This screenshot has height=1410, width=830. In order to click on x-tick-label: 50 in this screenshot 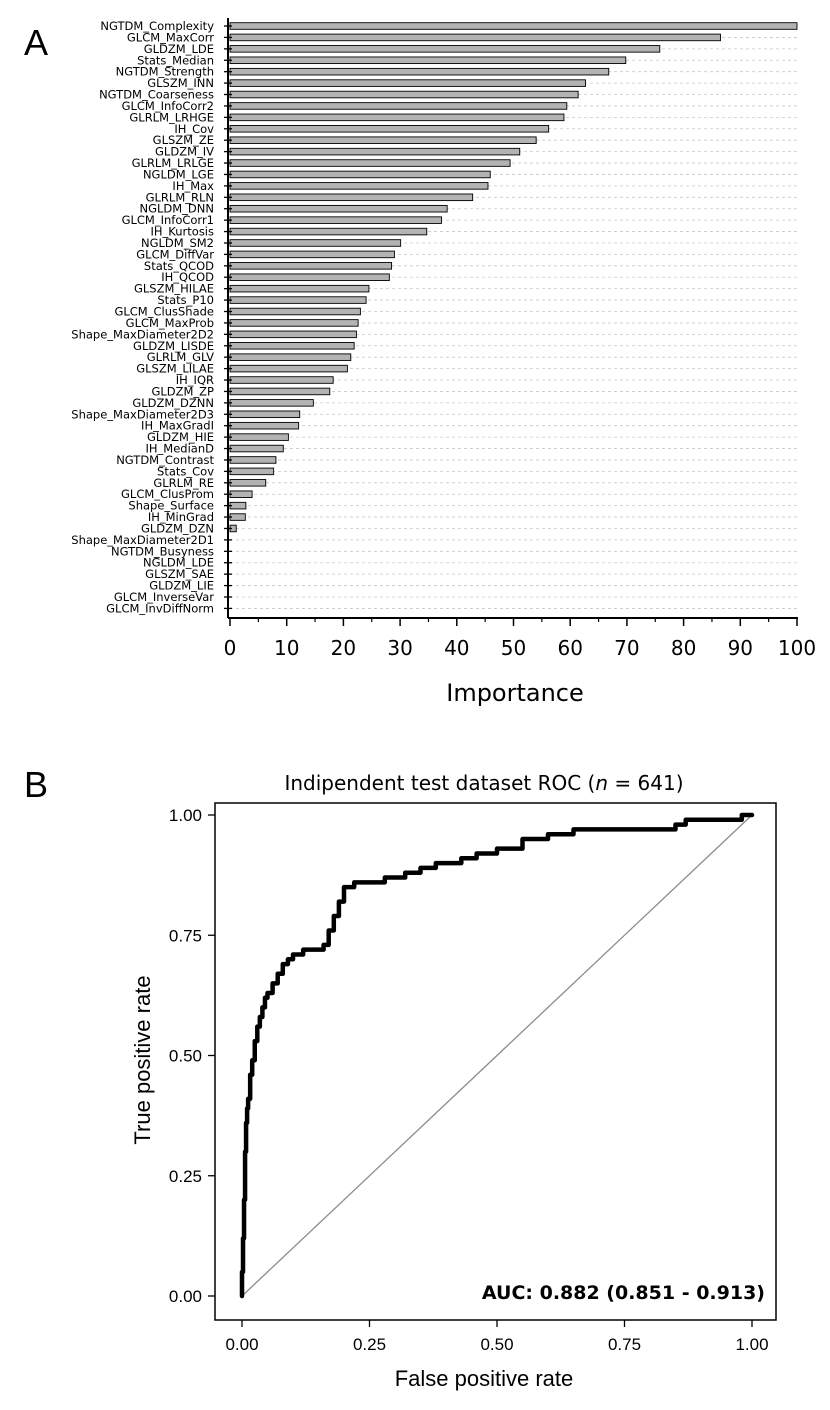, I will do `click(513, 648)`.